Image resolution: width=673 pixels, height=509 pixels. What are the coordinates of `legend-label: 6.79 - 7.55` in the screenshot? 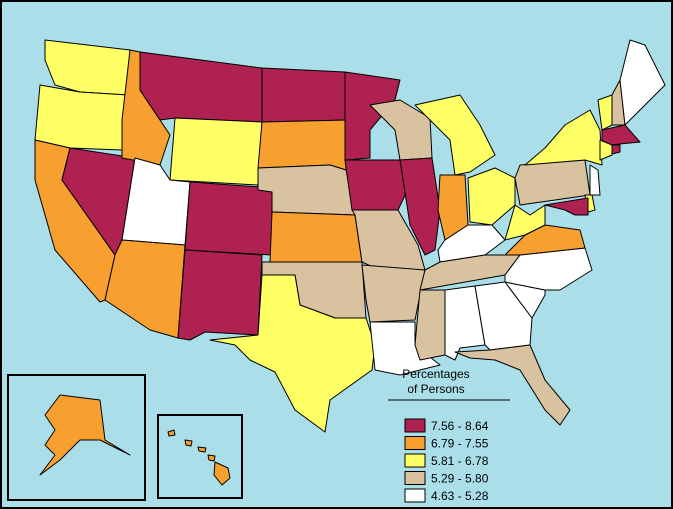 It's located at (460, 444).